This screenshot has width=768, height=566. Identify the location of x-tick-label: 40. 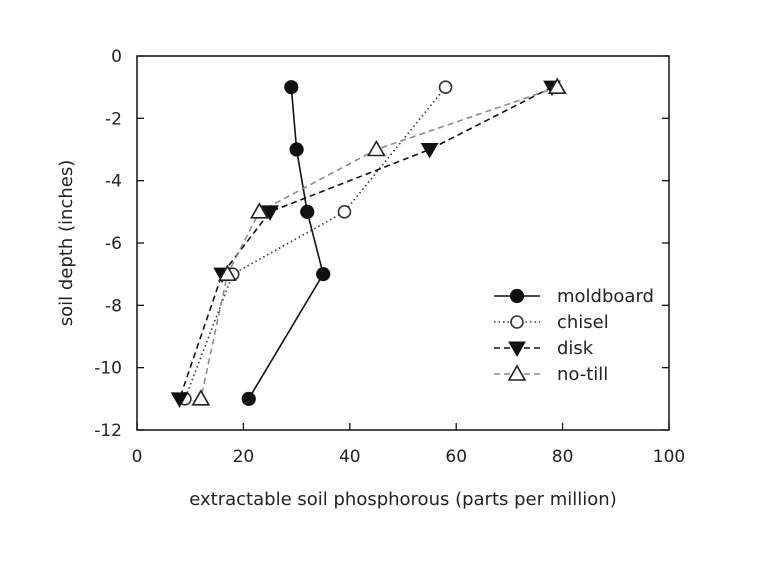
(350, 457).